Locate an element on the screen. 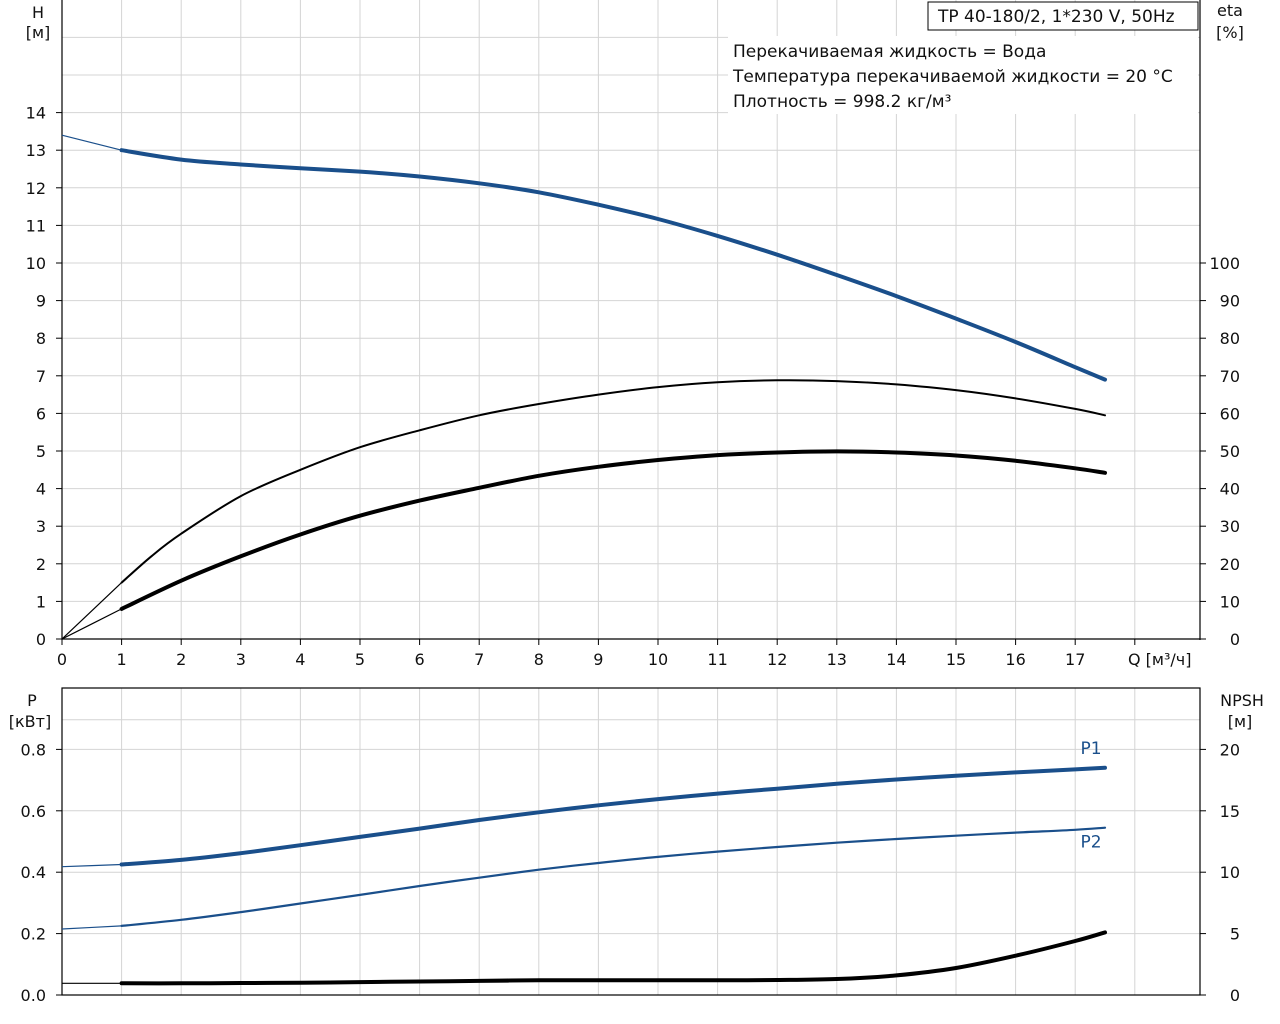  eta-tick-label: 50 is located at coordinates (1230, 451).